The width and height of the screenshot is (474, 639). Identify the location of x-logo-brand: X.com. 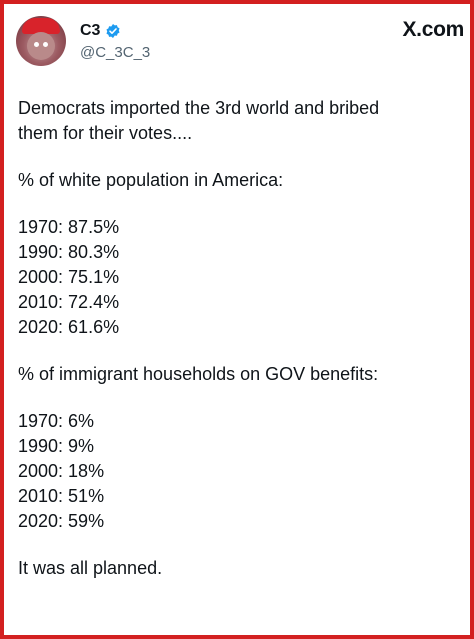
(433, 29).